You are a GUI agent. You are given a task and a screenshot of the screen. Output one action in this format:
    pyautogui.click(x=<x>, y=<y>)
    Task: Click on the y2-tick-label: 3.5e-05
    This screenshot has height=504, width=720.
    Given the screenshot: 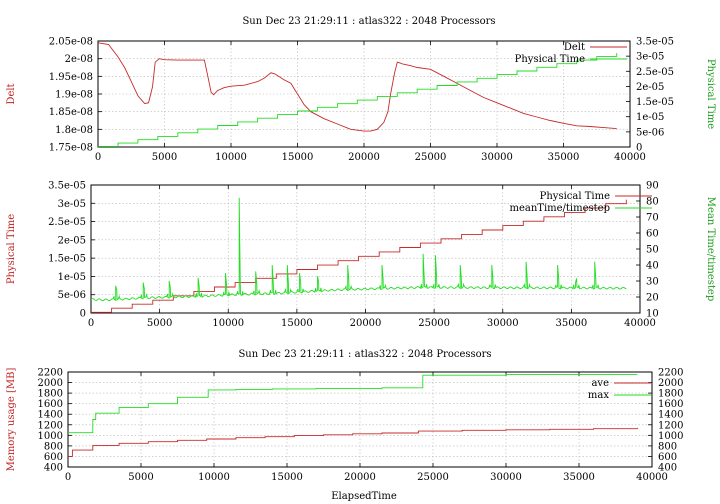 What is the action you would take?
    pyautogui.click(x=655, y=42)
    